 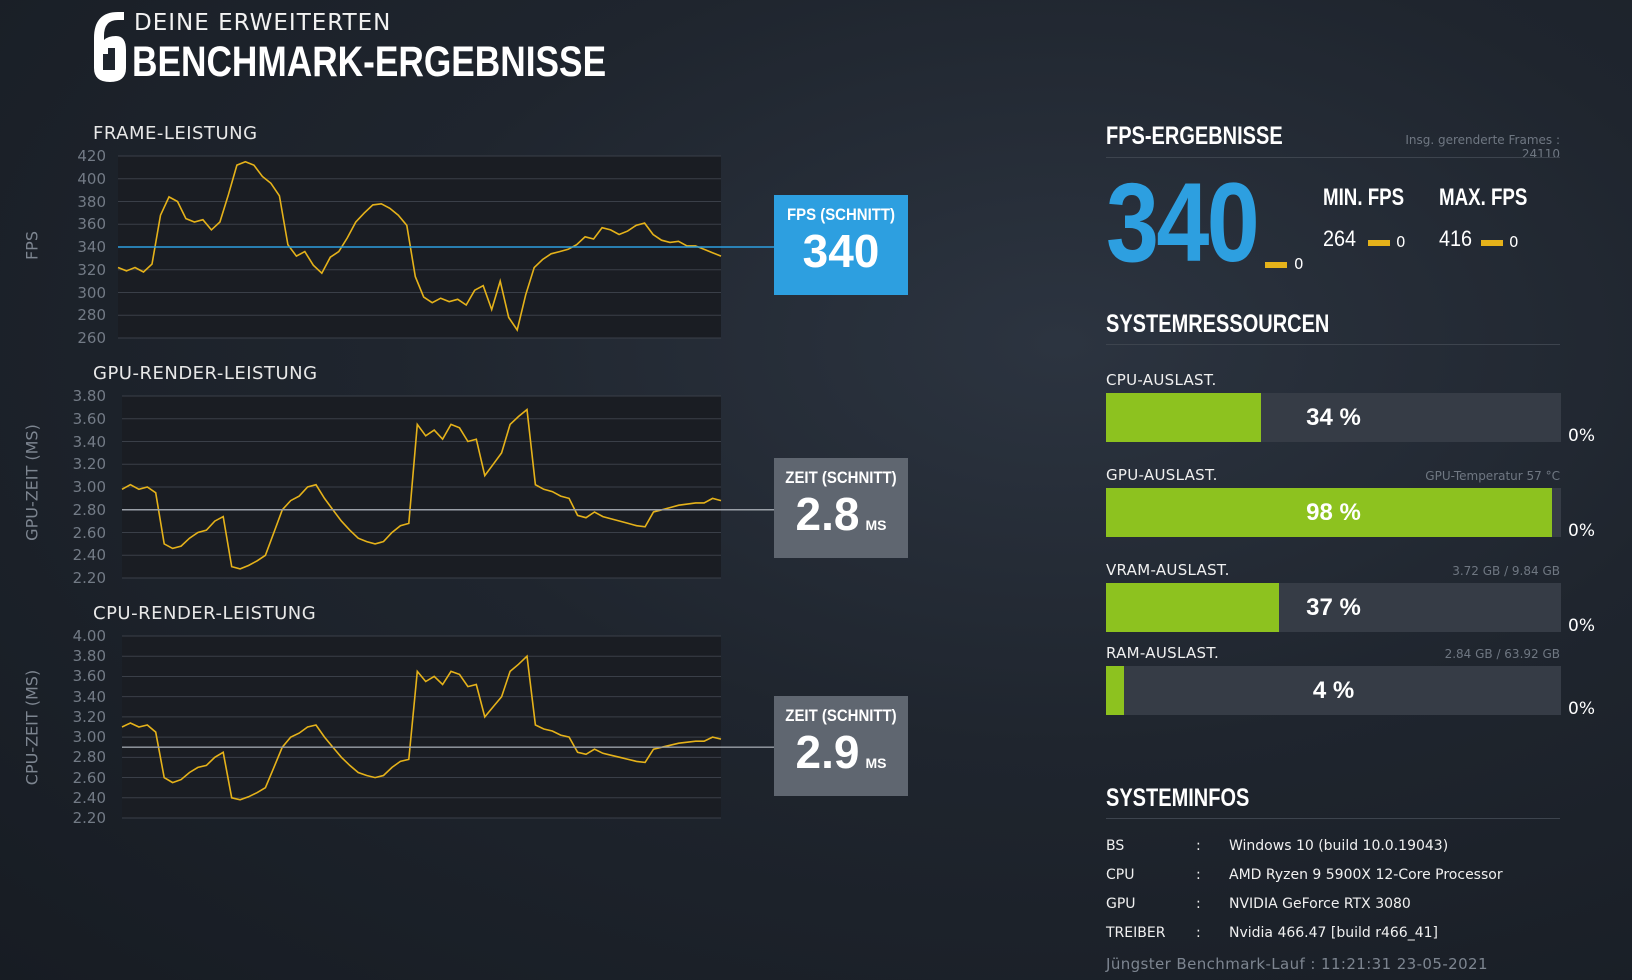 I want to click on cpu-load-bar: 34 %, so click(x=1333, y=417).